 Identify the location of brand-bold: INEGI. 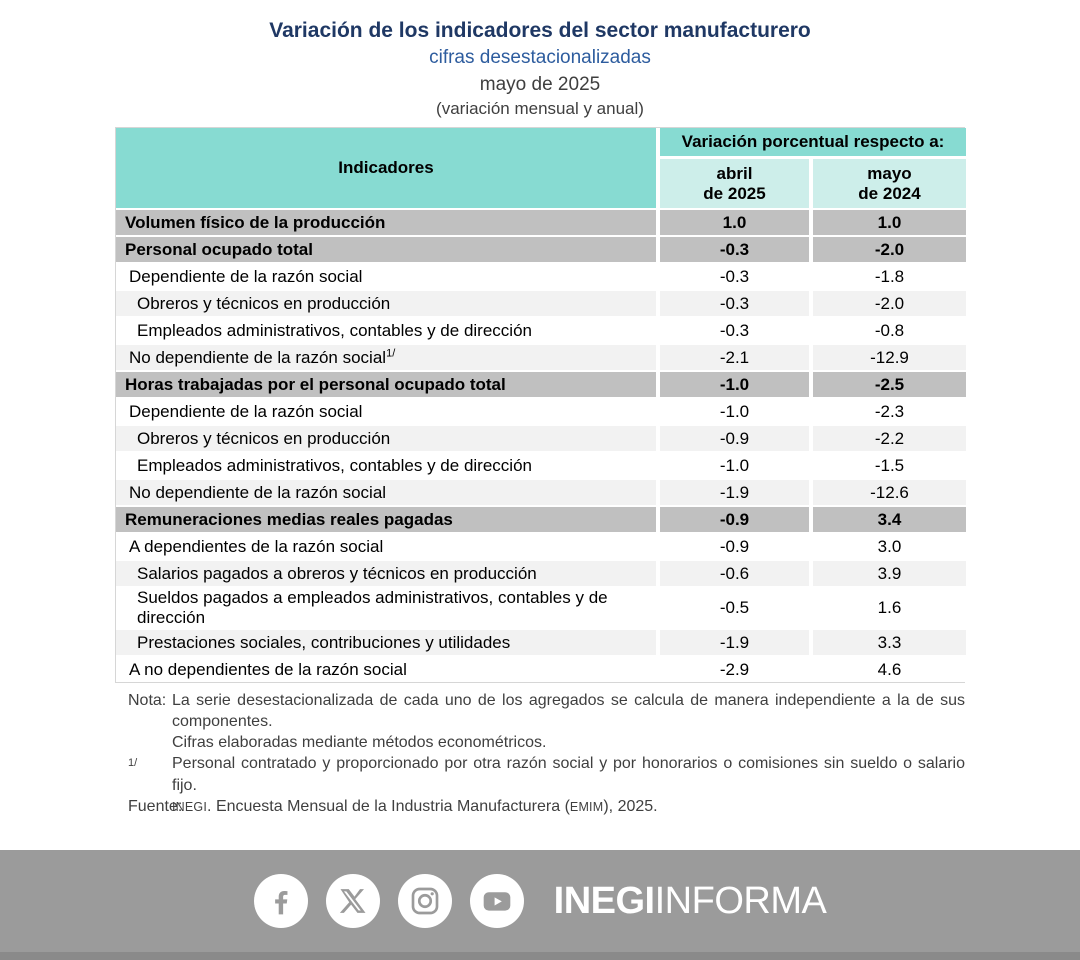
(604, 901).